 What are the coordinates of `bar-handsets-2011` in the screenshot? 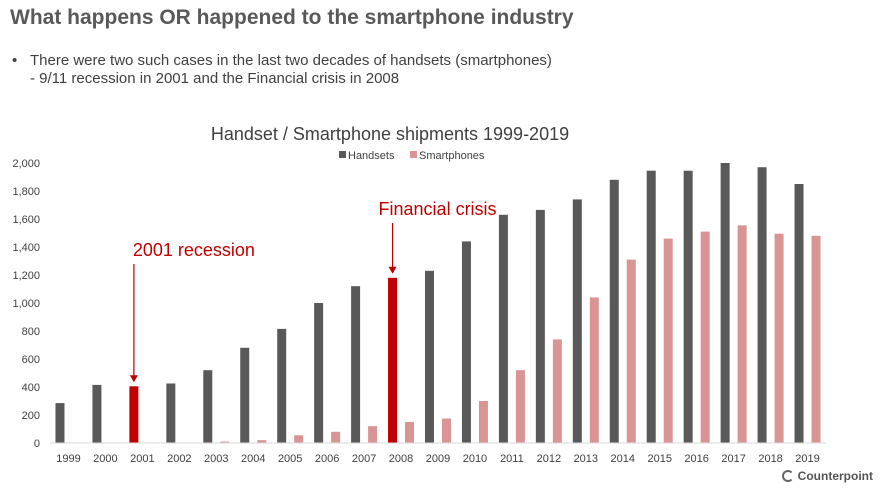 It's located at (503, 328).